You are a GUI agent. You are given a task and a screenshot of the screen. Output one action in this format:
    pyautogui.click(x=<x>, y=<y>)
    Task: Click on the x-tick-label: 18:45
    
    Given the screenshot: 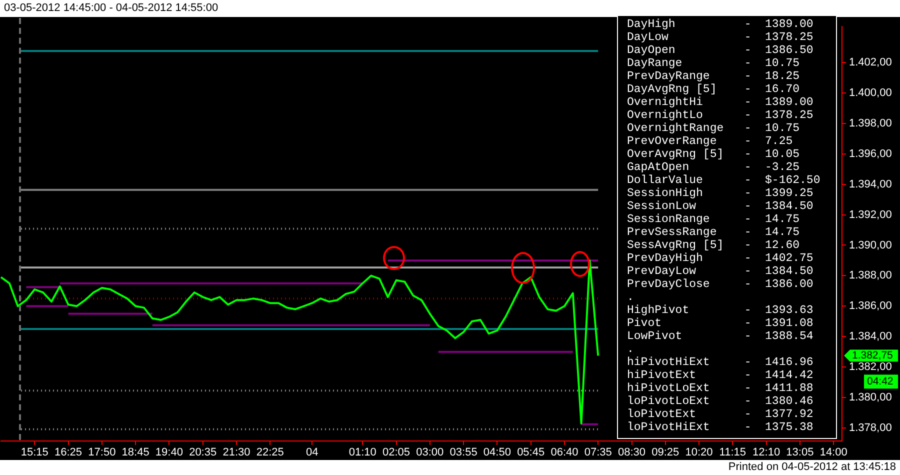 What is the action you would take?
    pyautogui.click(x=136, y=452)
    